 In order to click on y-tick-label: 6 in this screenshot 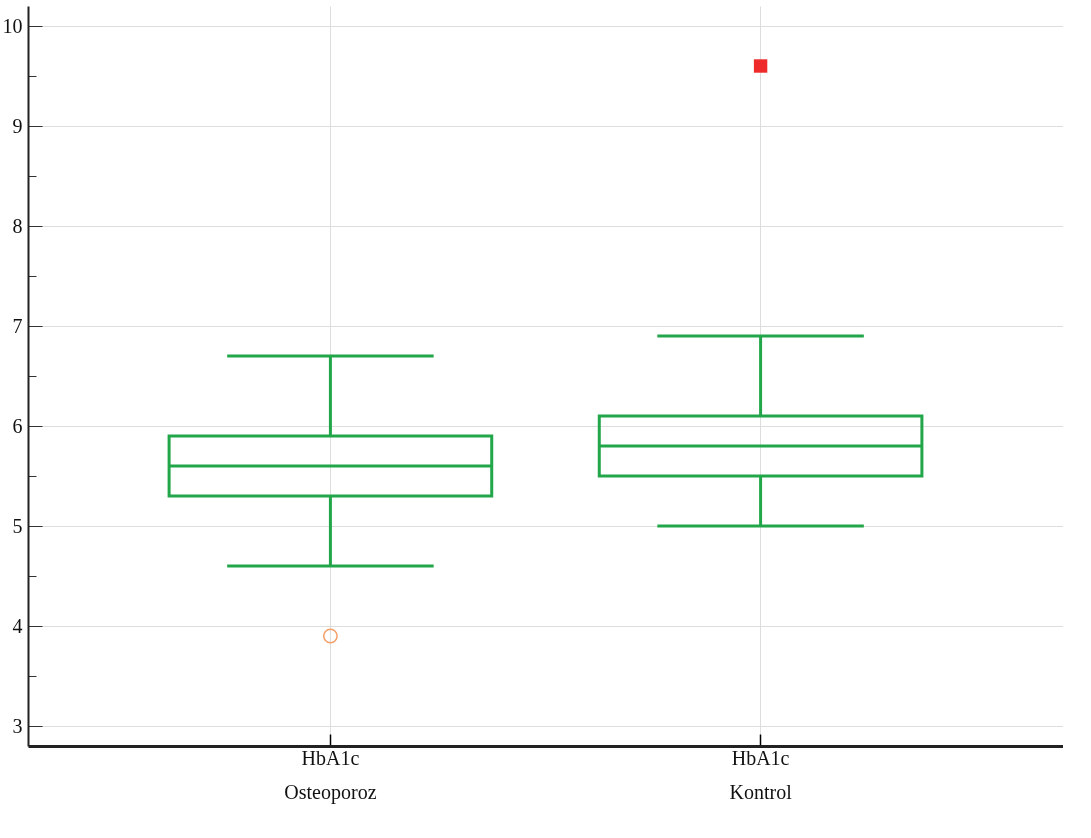, I will do `click(17, 425)`.